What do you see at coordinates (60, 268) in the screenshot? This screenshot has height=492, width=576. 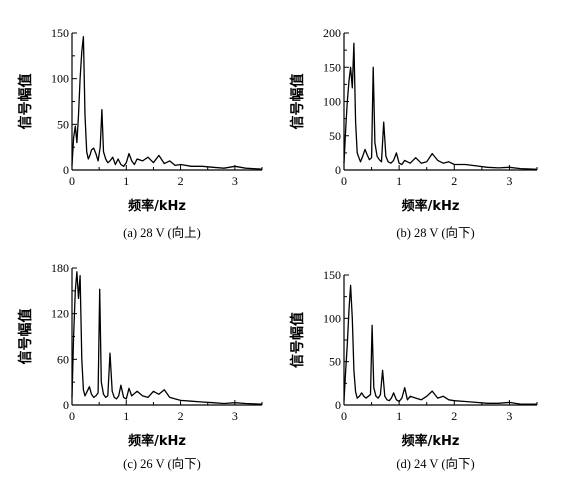 I see `y-tick-label: 180` at bounding box center [60, 268].